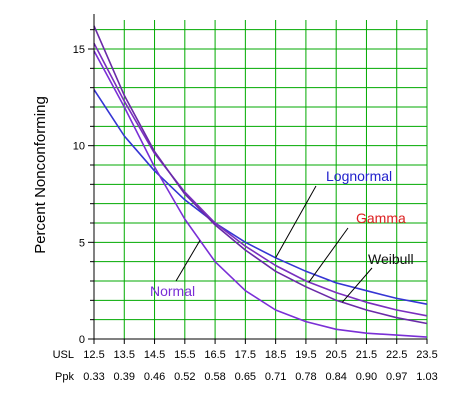  What do you see at coordinates (184, 377) in the screenshot?
I see `ppk-tick-label: 0.52` at bounding box center [184, 377].